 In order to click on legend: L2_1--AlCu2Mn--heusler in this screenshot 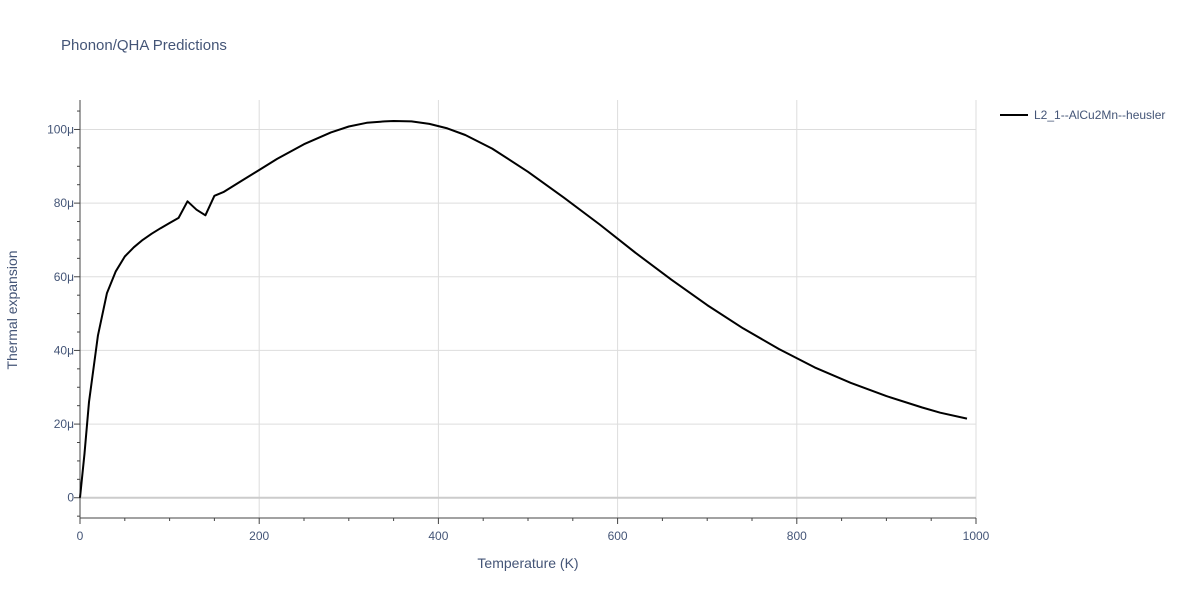, I will do `click(1082, 115)`.